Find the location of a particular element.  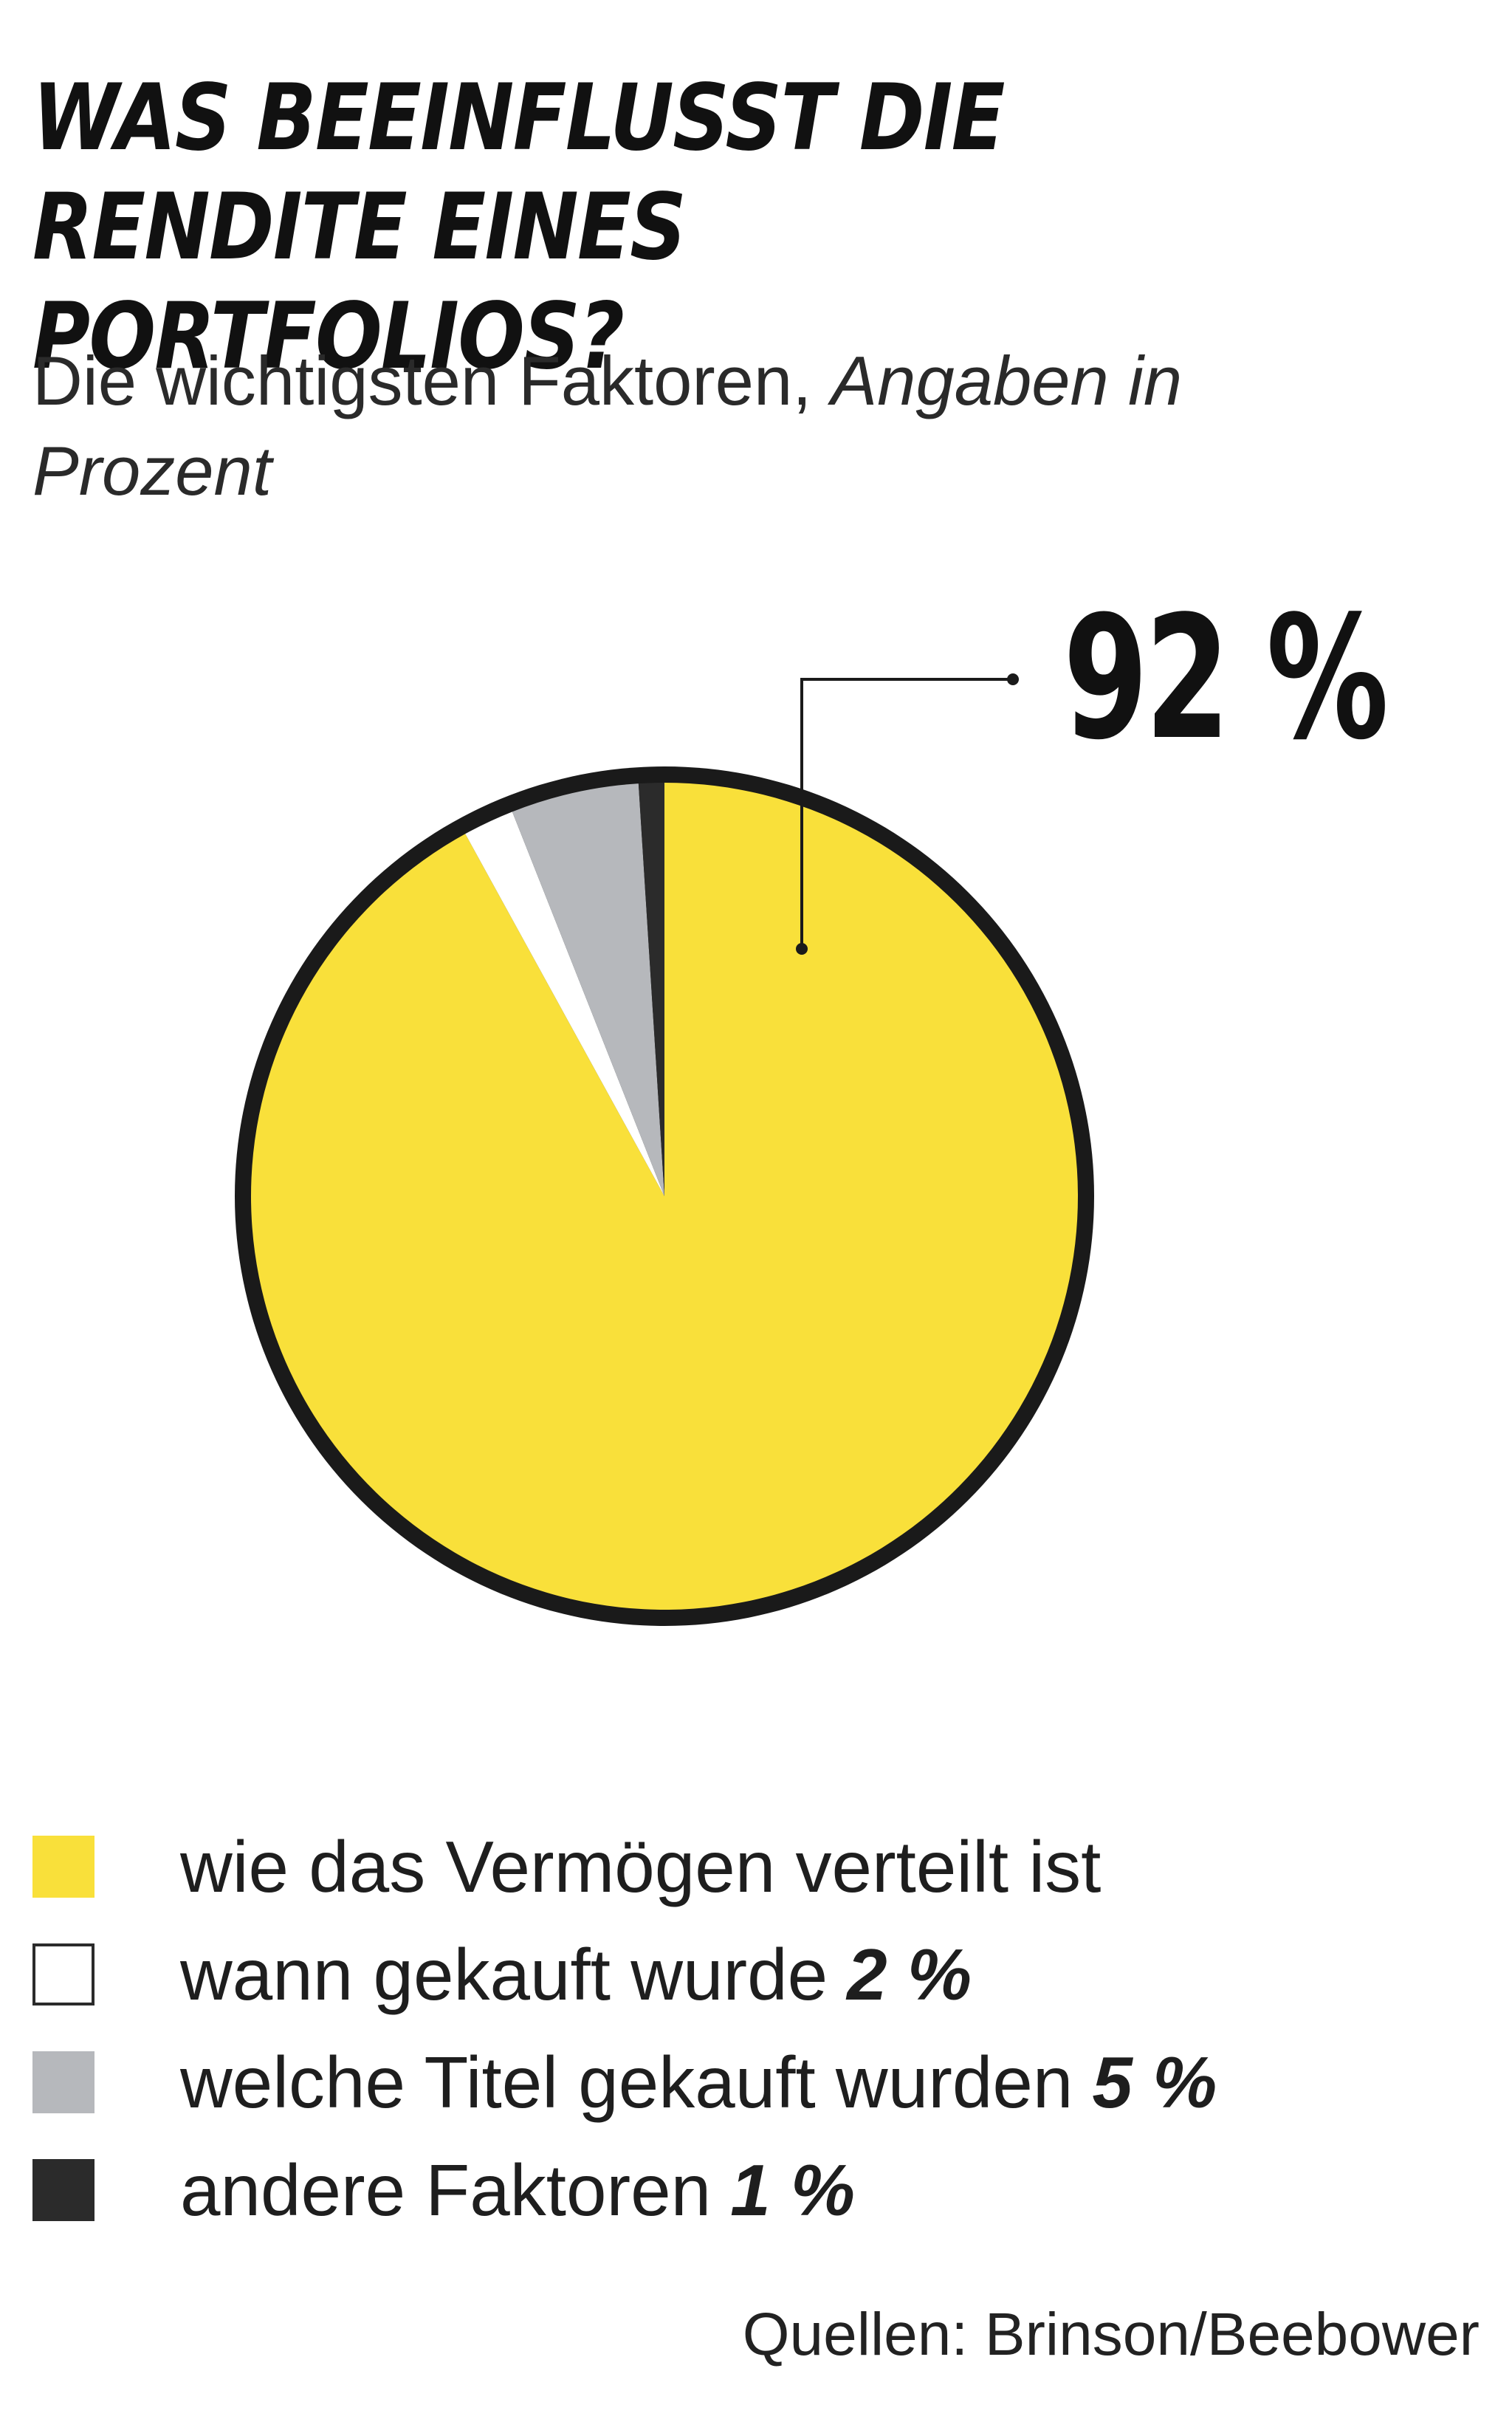

callout-value: 92 % is located at coordinates (1226, 679).